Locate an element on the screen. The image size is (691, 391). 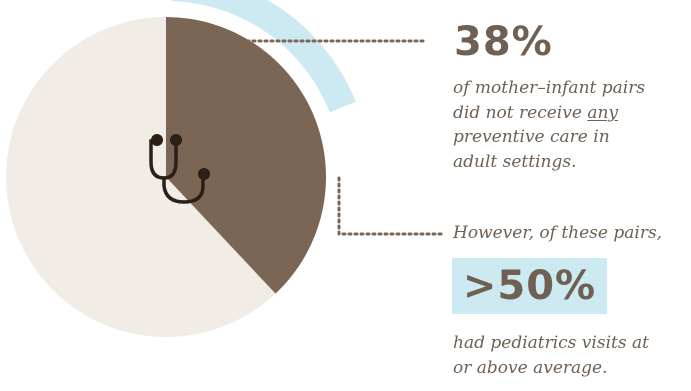
however-intro: However, of these pairs, is located at coordinates (558, 233).